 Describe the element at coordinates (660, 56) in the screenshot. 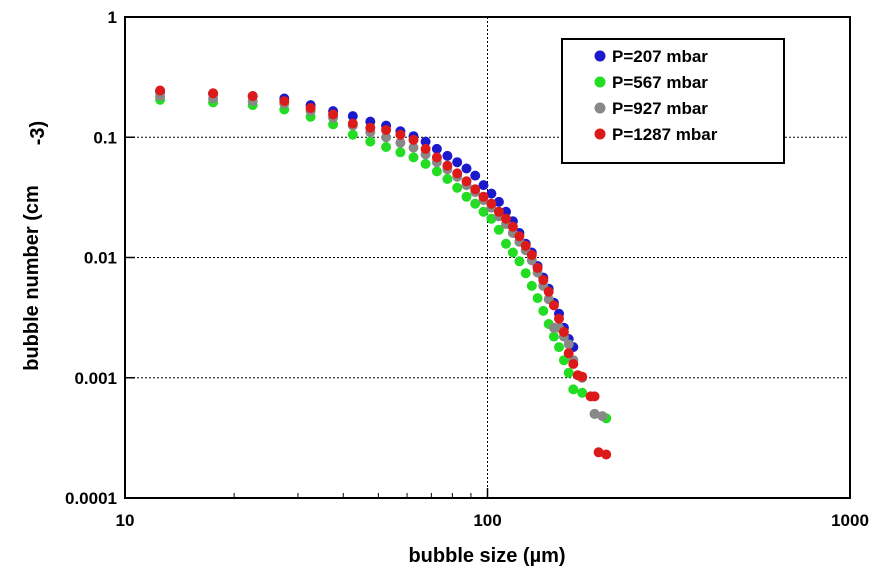

I see `legend-label: P=207 mbar` at that location.